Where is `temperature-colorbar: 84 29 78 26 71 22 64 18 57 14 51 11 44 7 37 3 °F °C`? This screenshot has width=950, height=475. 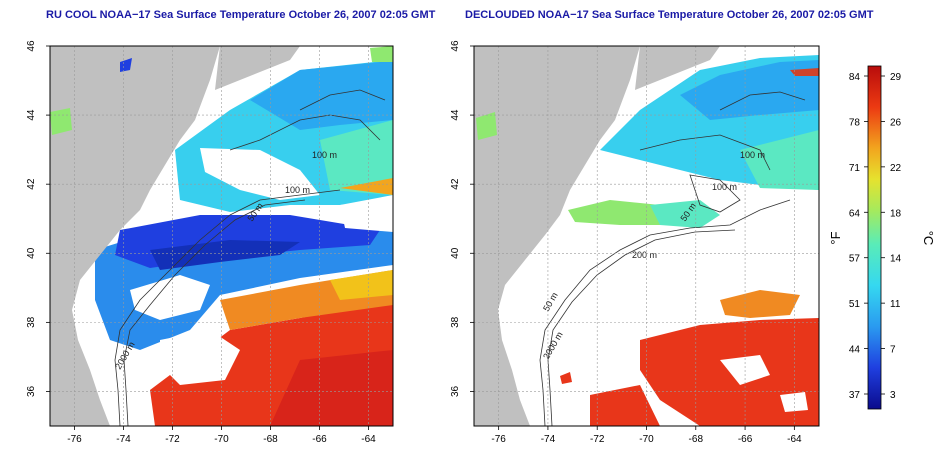 temperature-colorbar: 84 29 78 26 71 22 64 18 57 14 51 11 44 7 37 3 °F °C is located at coordinates (882, 237).